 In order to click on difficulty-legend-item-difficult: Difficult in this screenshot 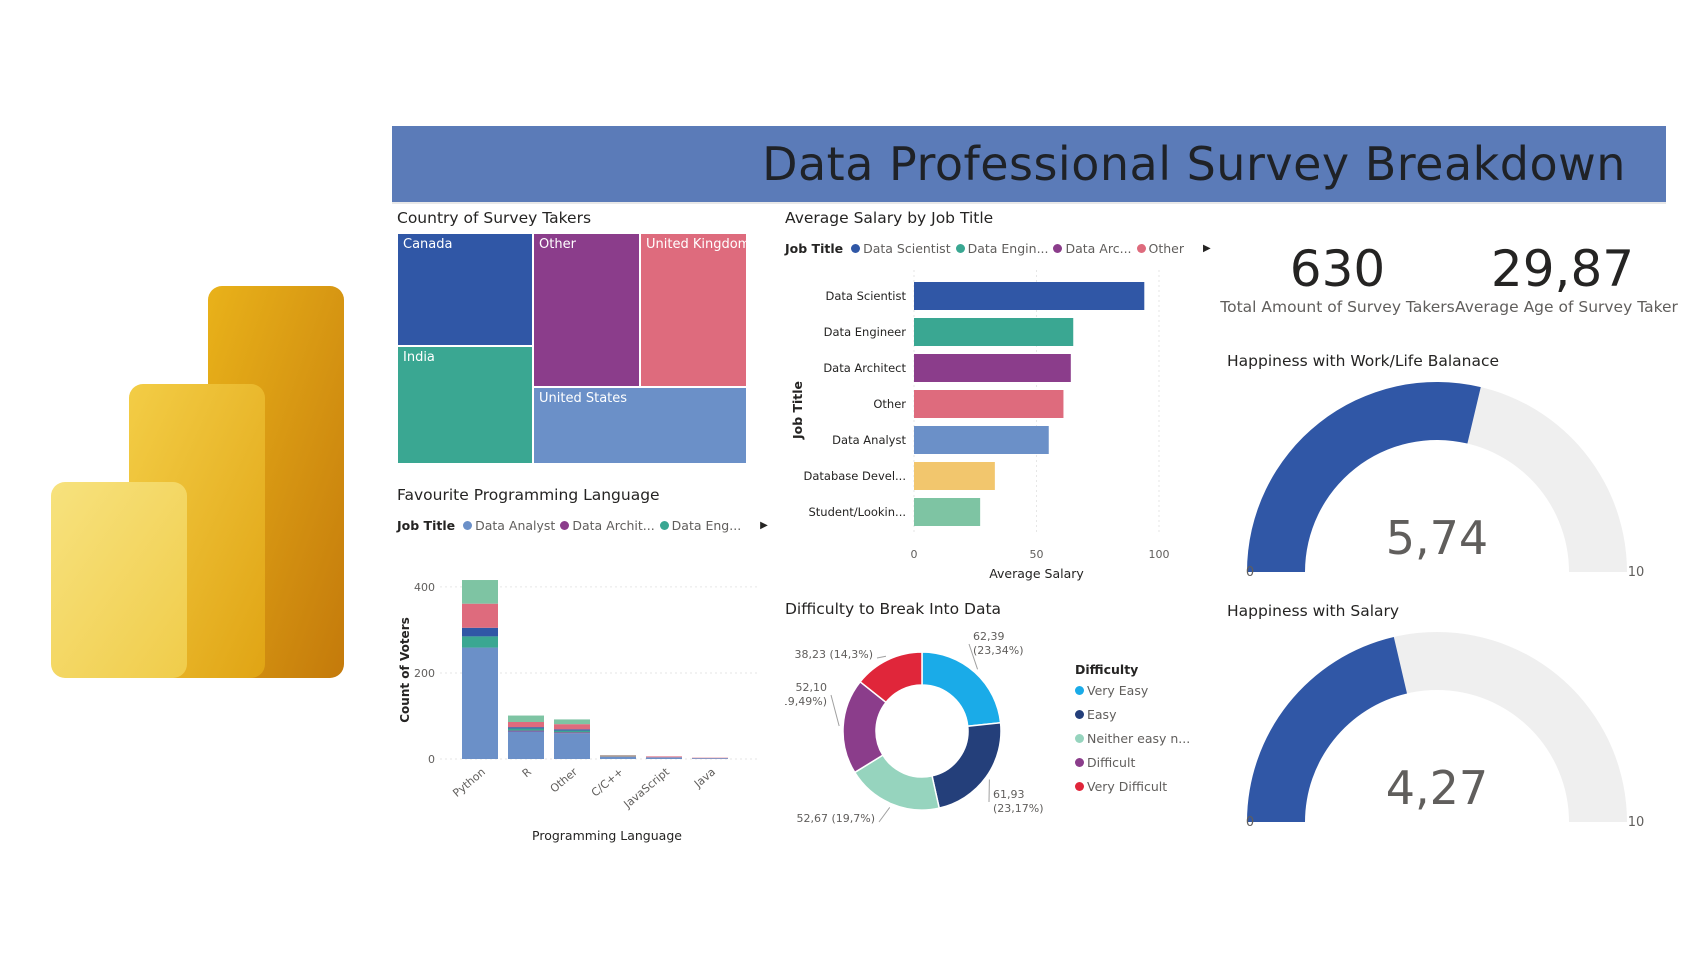, I will do `click(1132, 762)`.